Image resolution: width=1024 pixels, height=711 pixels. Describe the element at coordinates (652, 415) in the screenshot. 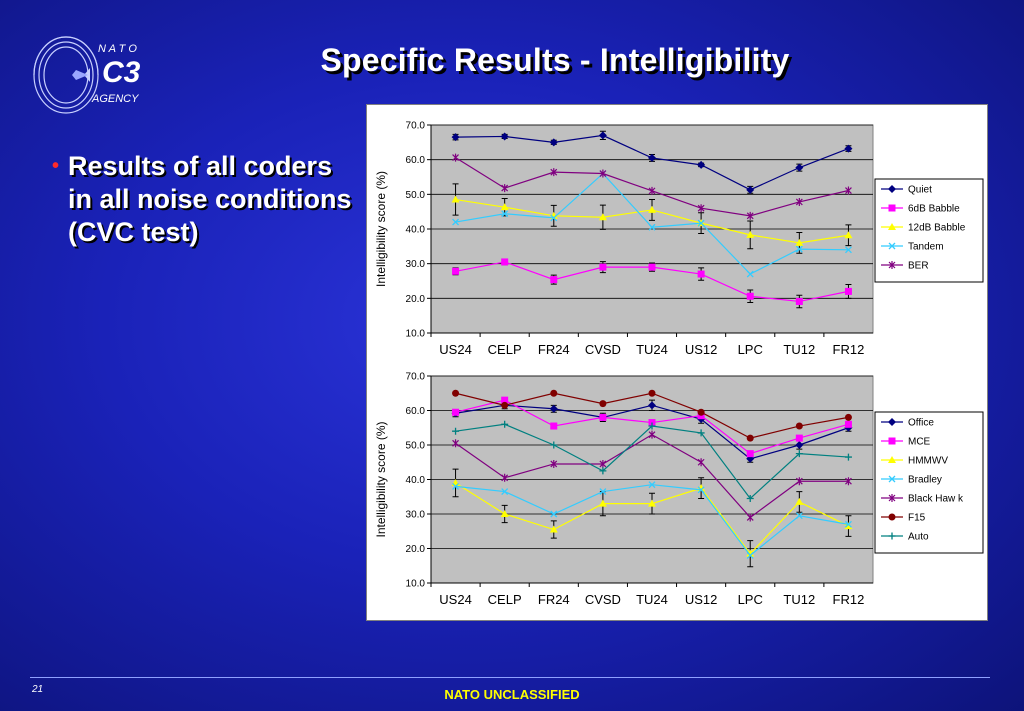

I see `series-f15` at that location.